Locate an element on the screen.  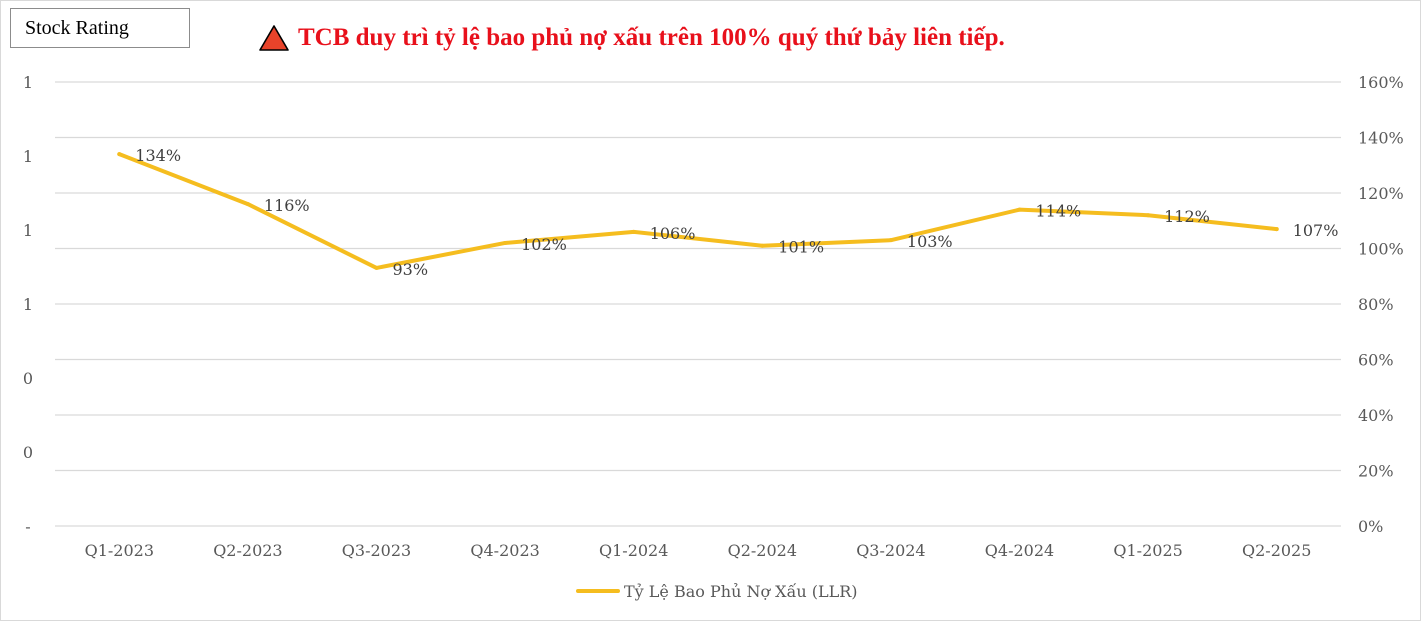
right-tick-label: 100% is located at coordinates (1381, 249).